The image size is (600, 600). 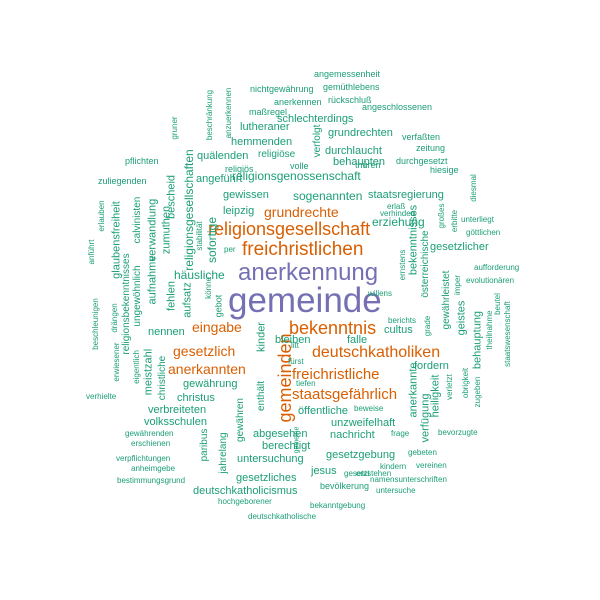 I want to click on cloud-word: behauptung, so click(x=477, y=340).